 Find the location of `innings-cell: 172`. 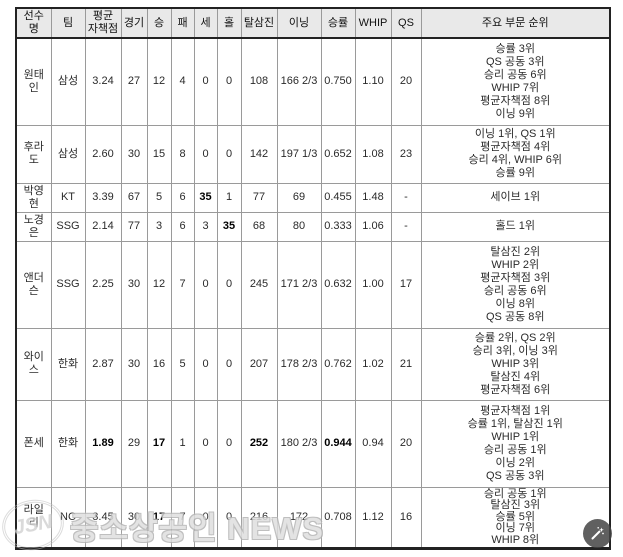

innings-cell: 172 is located at coordinates (299, 517).